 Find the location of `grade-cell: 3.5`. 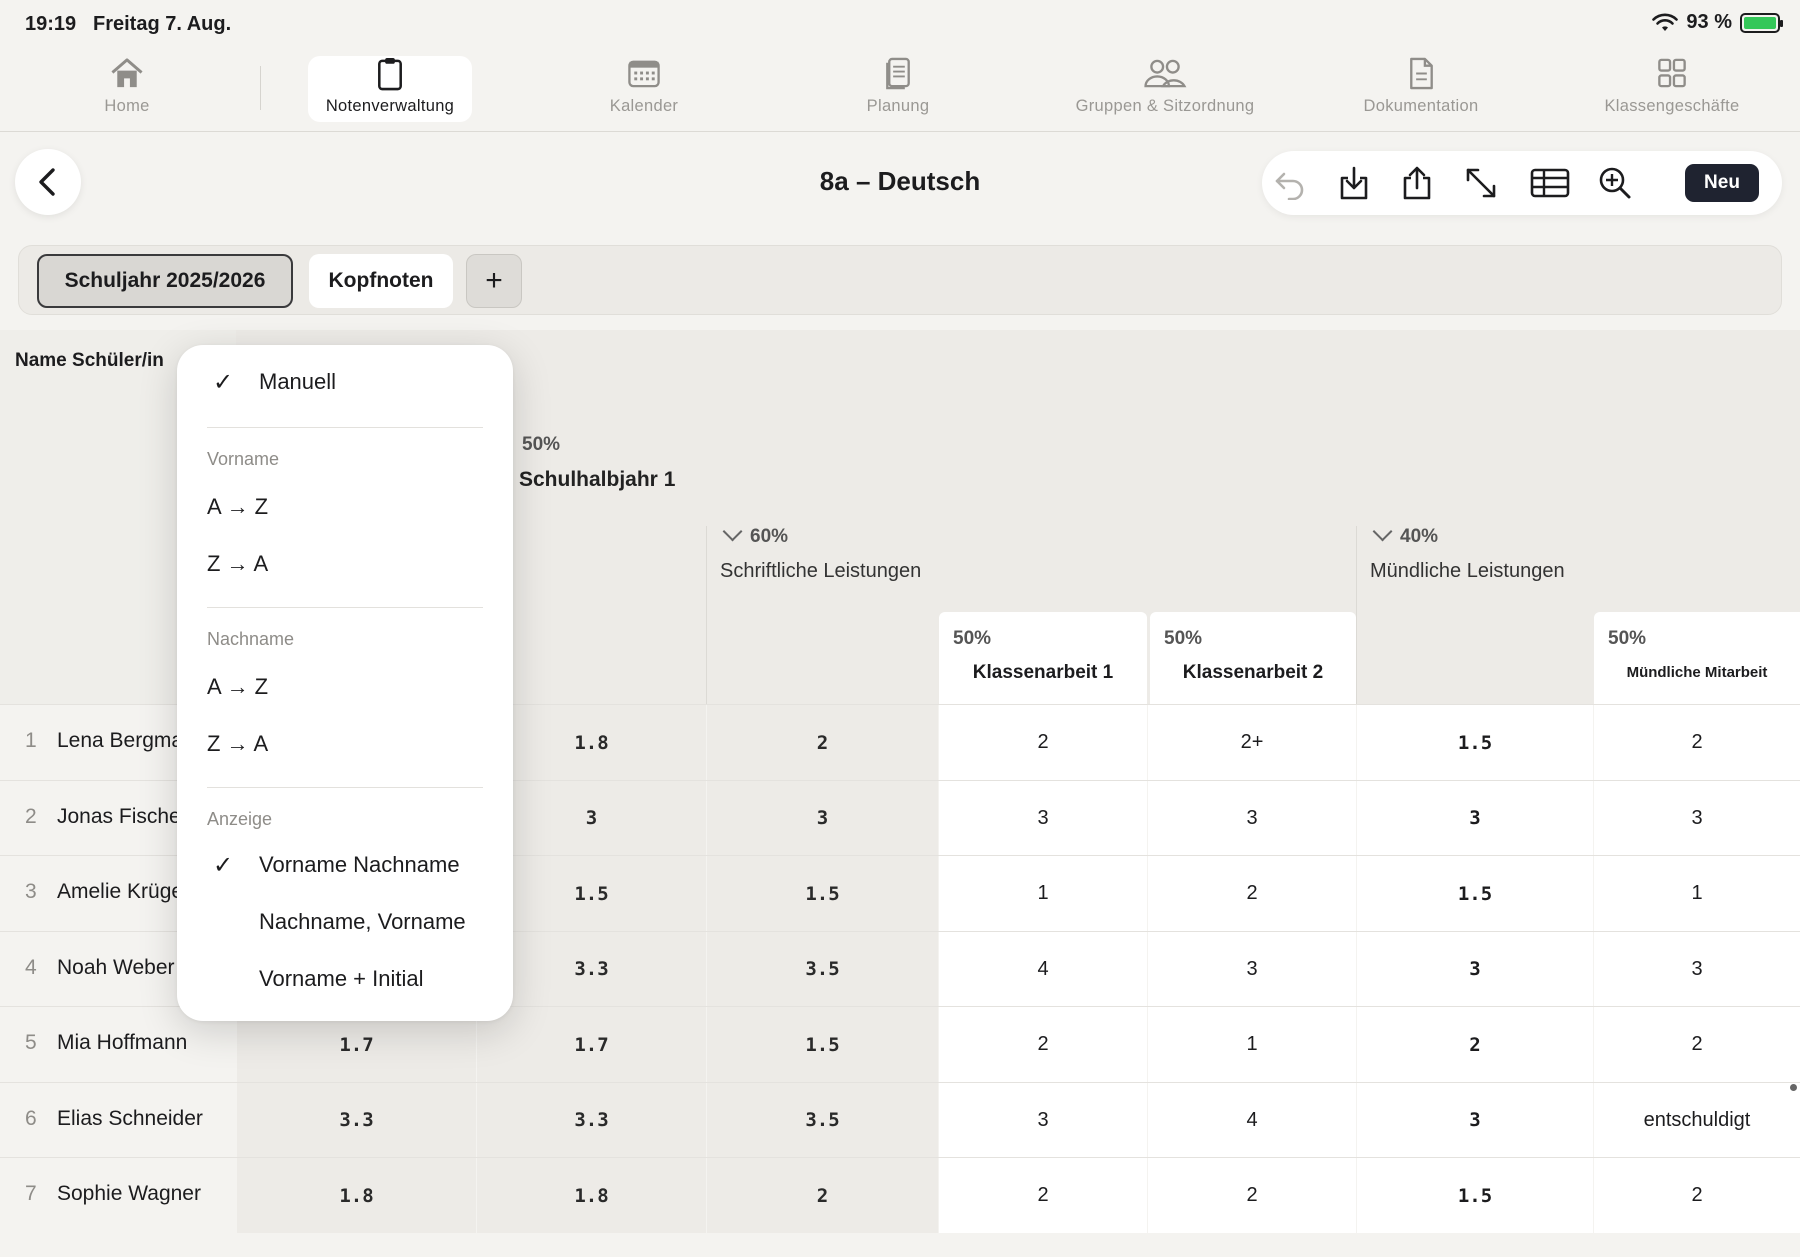

grade-cell: 3.5 is located at coordinates (822, 969).